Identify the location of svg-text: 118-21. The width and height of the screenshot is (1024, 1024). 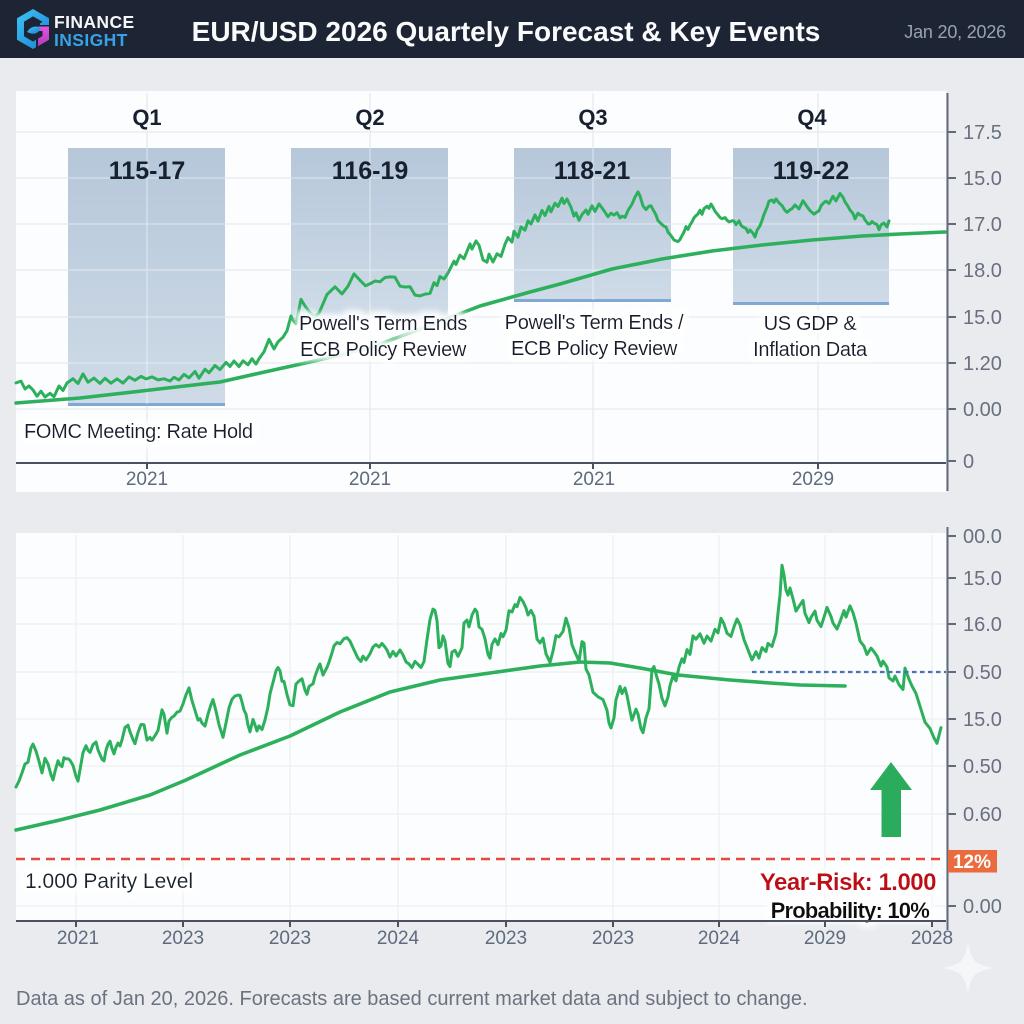
(592, 171).